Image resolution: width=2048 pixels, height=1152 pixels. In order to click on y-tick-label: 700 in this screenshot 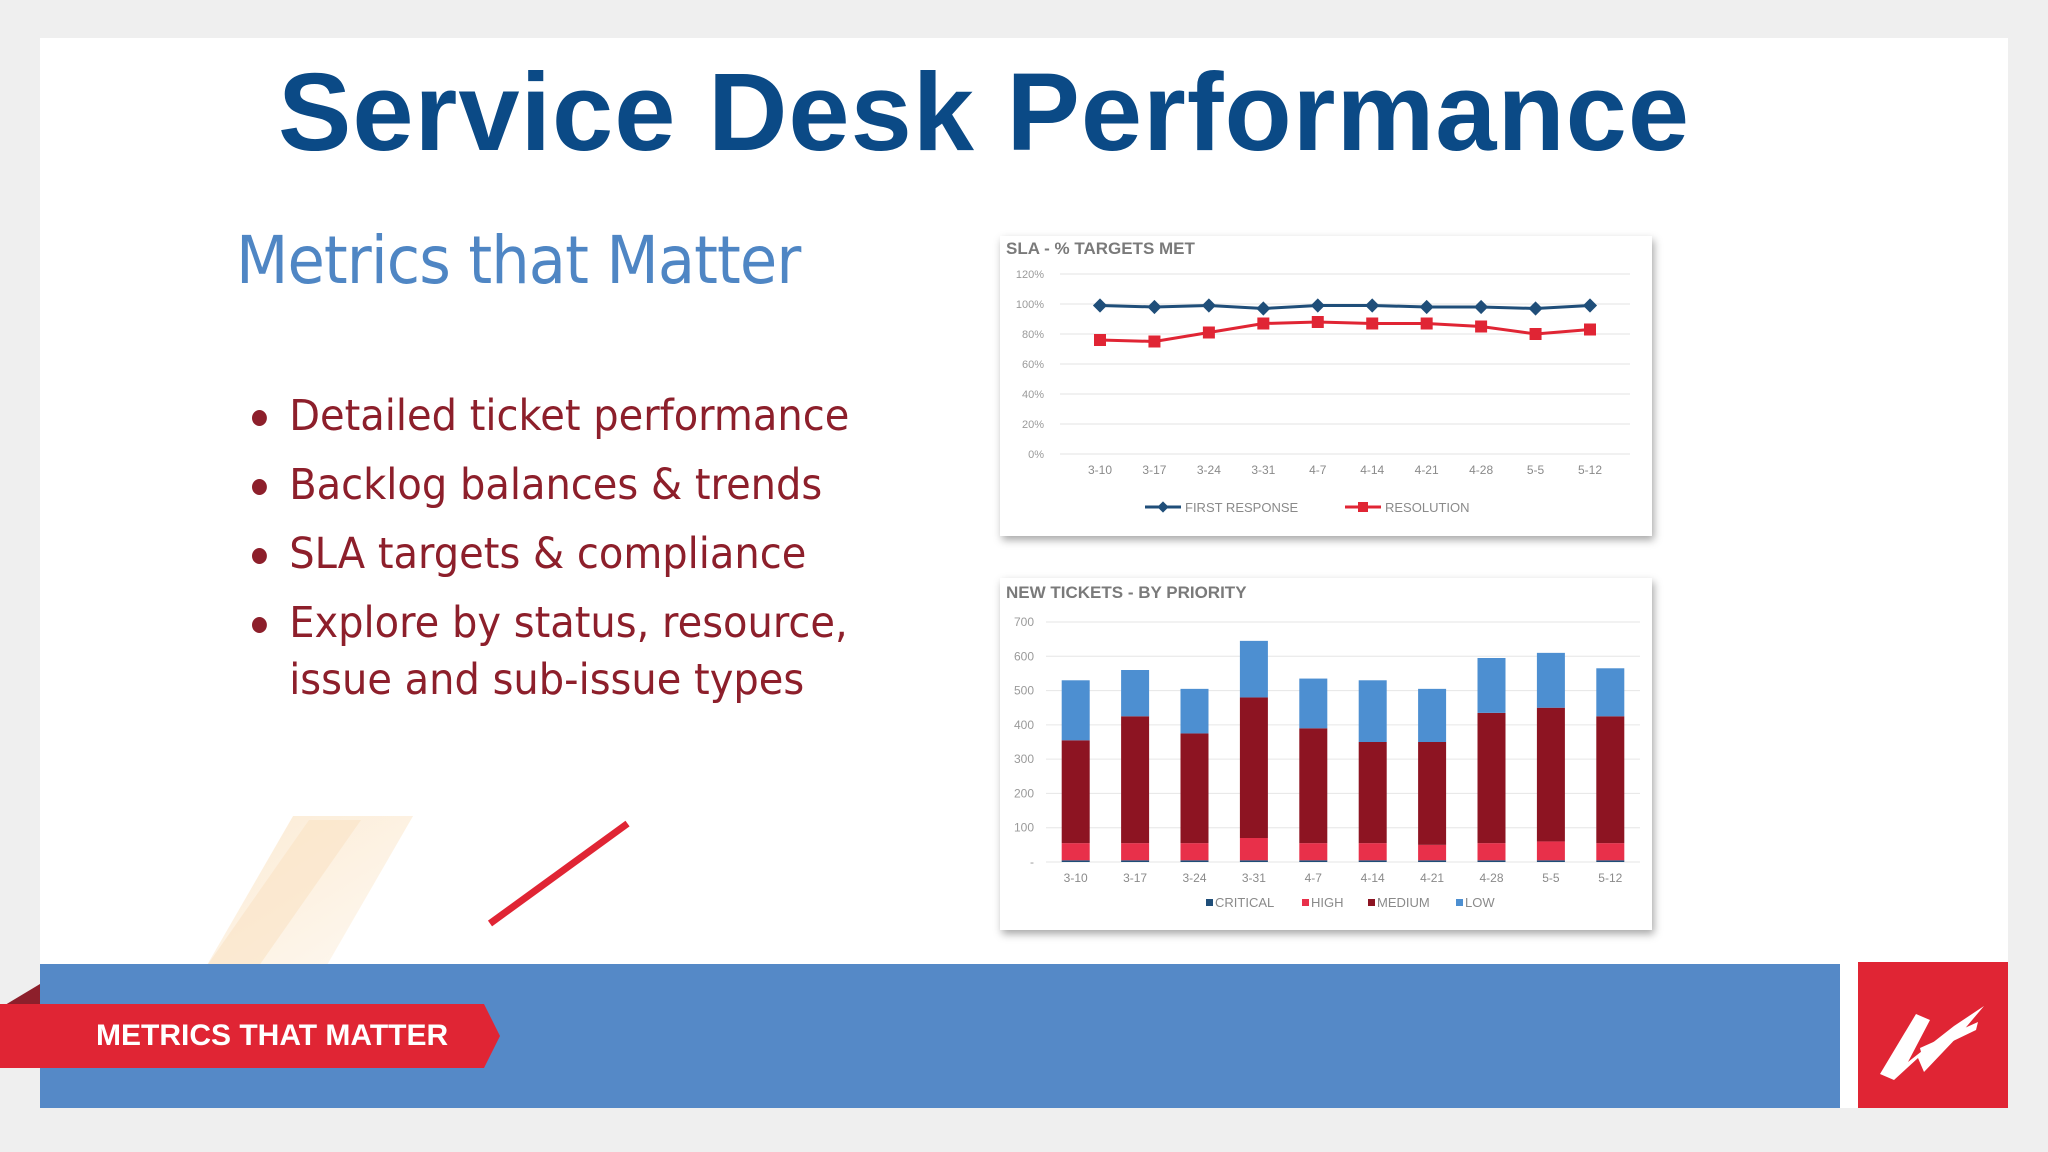, I will do `click(1024, 622)`.